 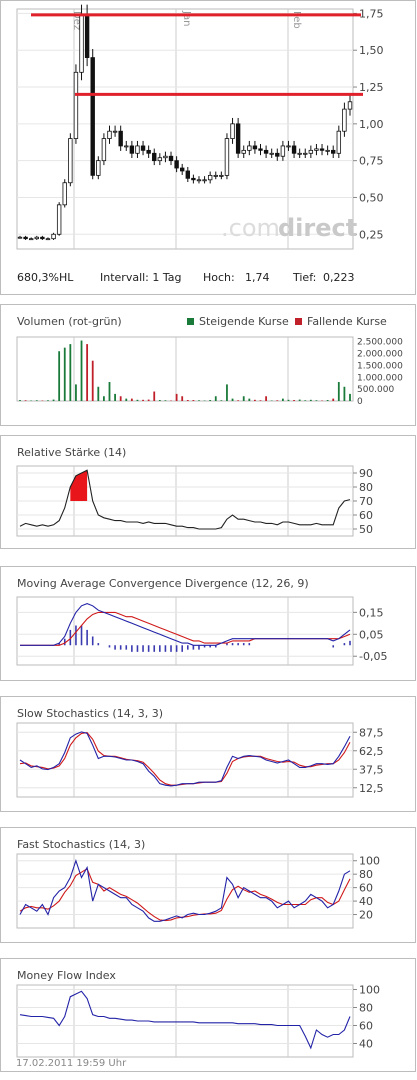 I want to click on rsi-panel: Relative Stärke (14) 90 80 70 60 50, so click(x=208, y=492).